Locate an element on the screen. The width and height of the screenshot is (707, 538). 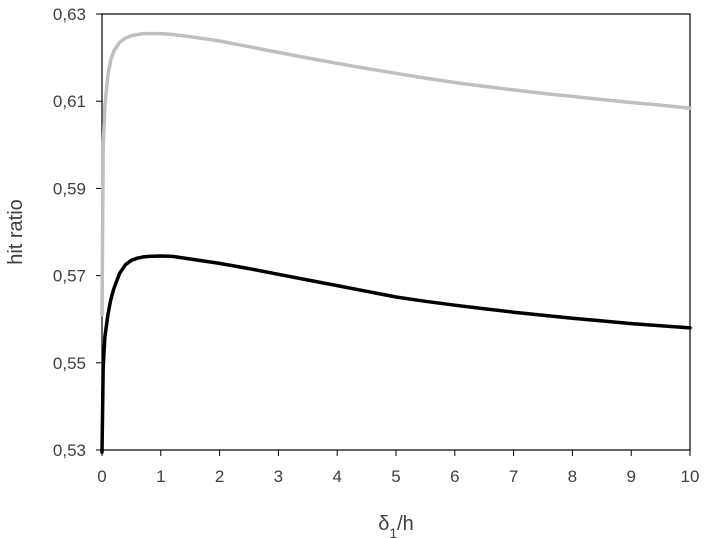
x-tick-label: 5 is located at coordinates (395, 476).